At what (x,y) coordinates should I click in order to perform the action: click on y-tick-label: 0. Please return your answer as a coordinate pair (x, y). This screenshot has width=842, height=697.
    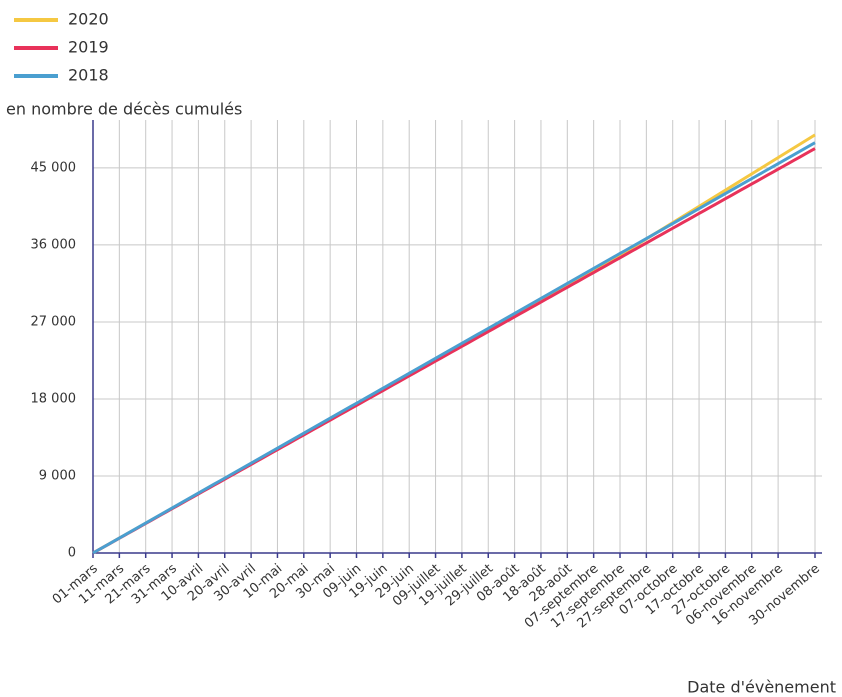
    Looking at the image, I should click on (72, 553).